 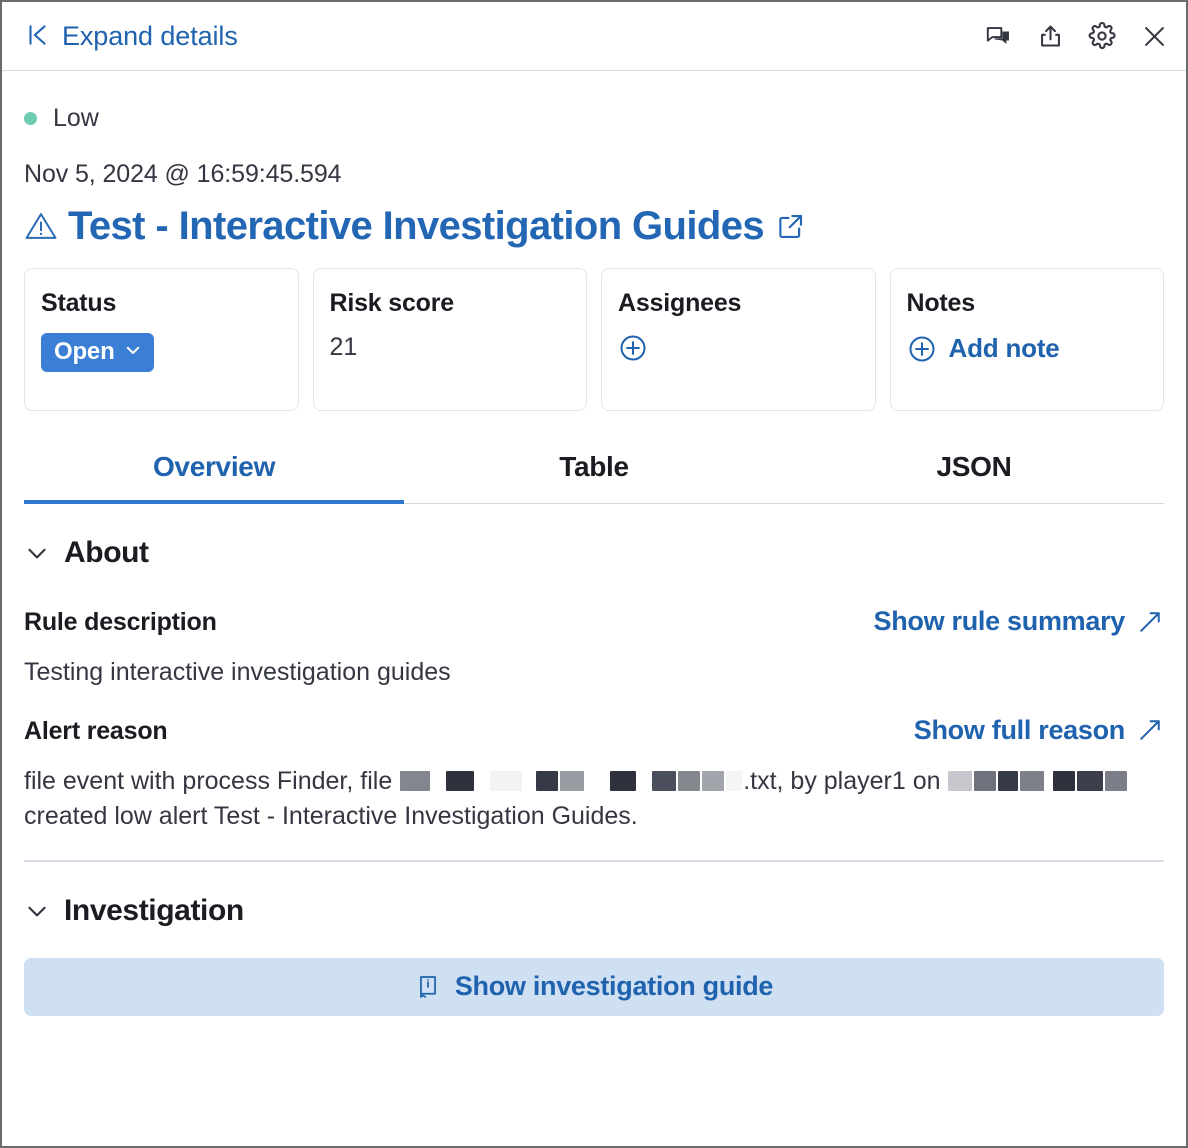 I want to click on investigation-section-title: Investigation, so click(x=154, y=910).